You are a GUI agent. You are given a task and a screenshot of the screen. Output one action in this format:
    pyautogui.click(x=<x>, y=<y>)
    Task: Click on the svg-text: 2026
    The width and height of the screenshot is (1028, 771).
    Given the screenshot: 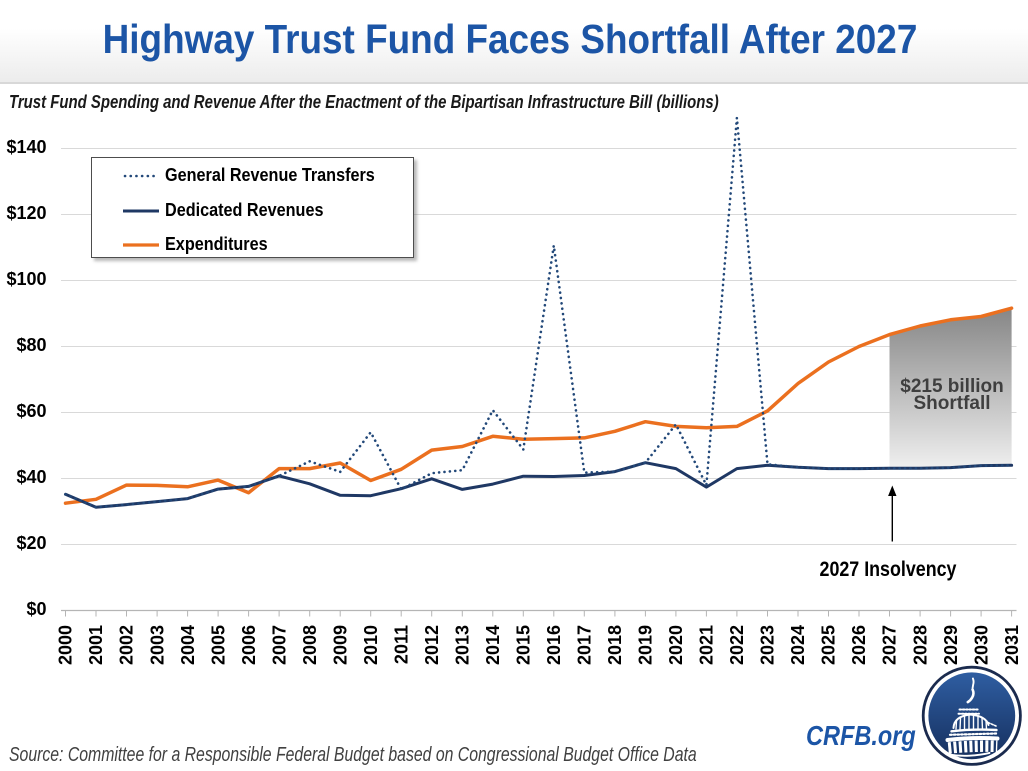 What is the action you would take?
    pyautogui.click(x=859, y=645)
    